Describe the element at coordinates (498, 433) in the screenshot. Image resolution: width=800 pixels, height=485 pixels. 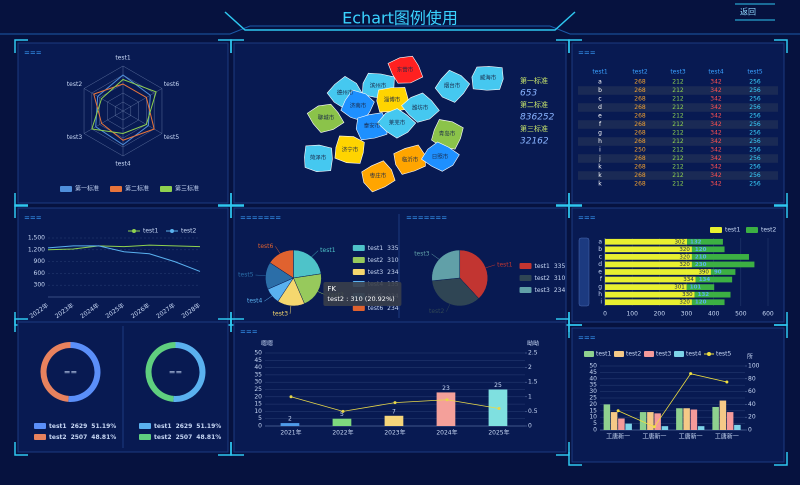
I see `x-tick-label: 2025年` at that location.